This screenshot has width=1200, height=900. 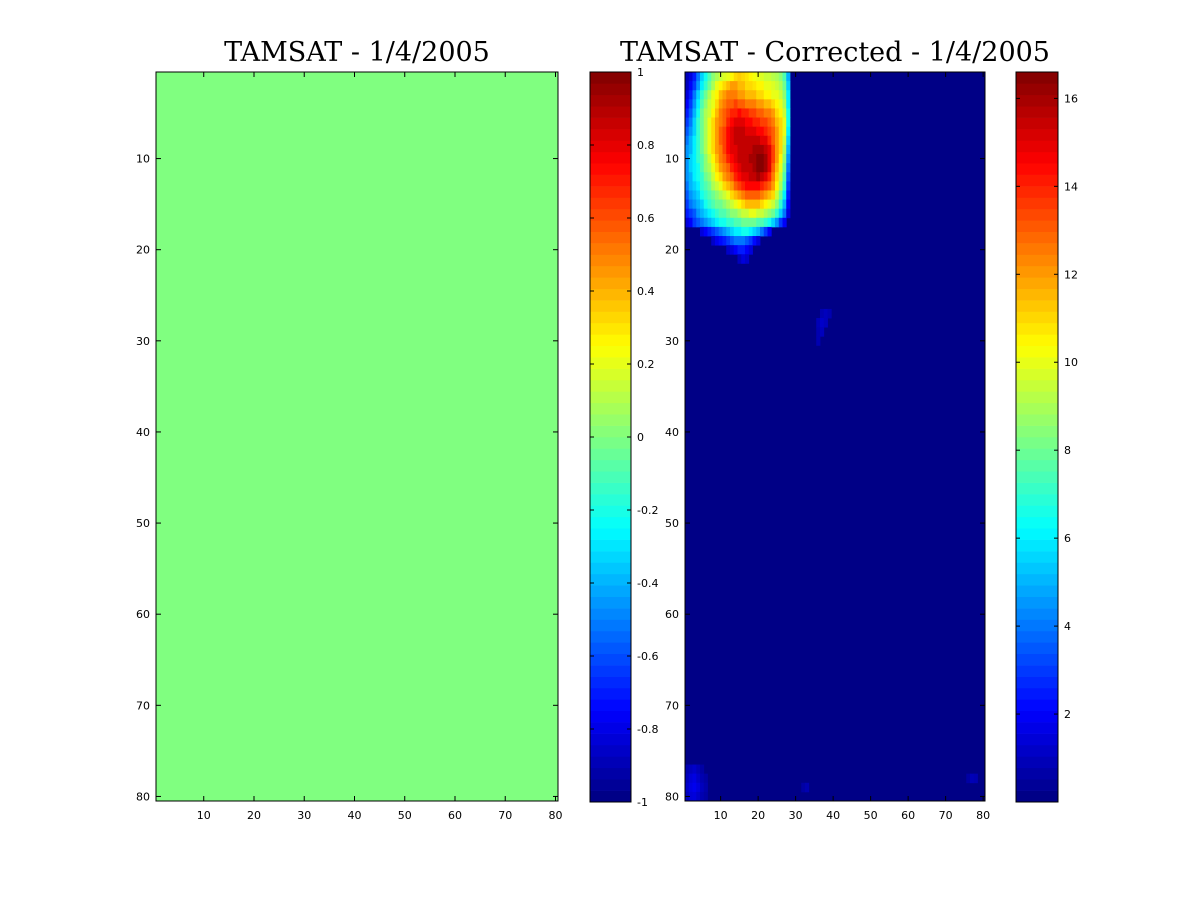 What do you see at coordinates (143, 796) in the screenshot?
I see `y-tick-label: 80` at bounding box center [143, 796].